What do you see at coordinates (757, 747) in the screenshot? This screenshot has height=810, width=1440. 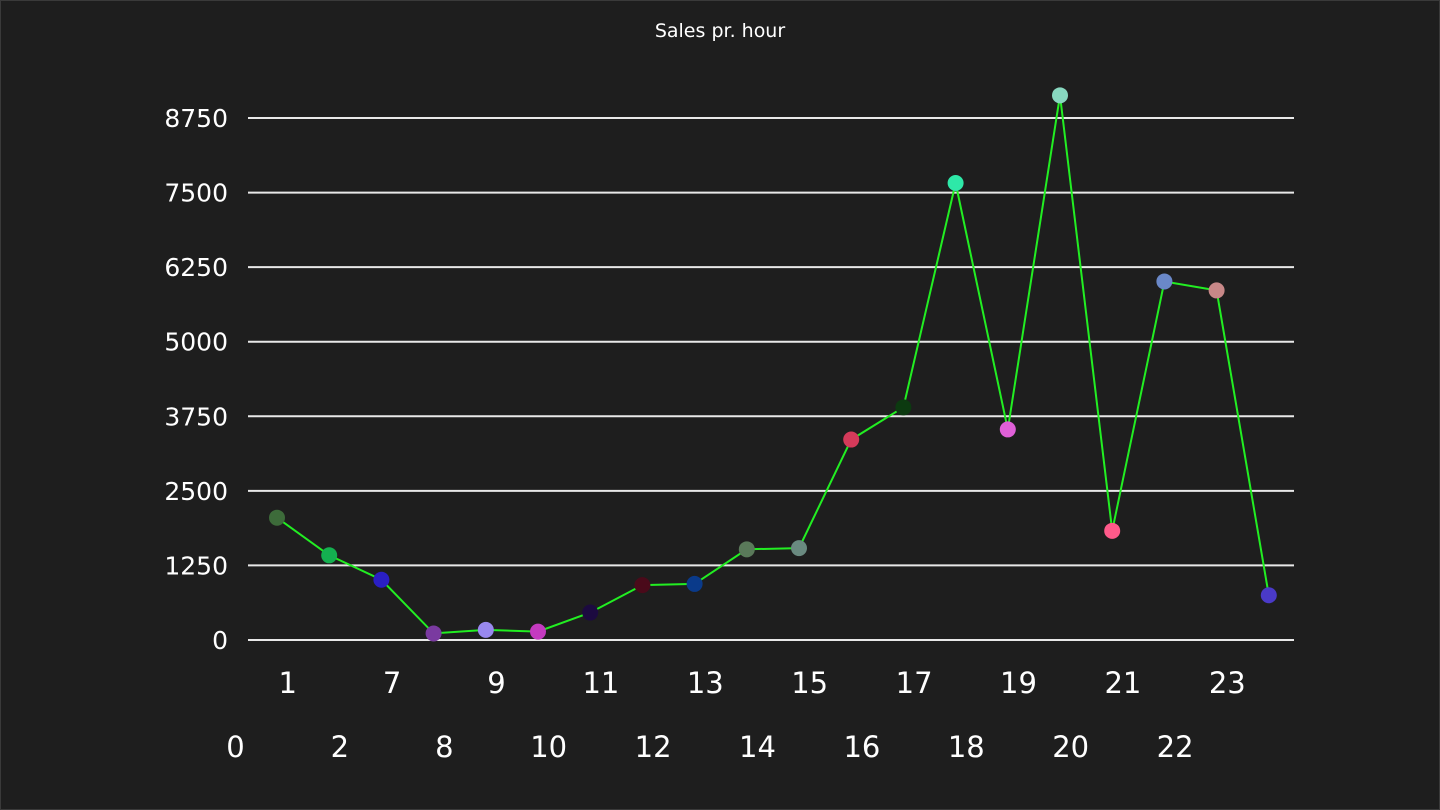 I see `x-tick-label: 14` at bounding box center [757, 747].